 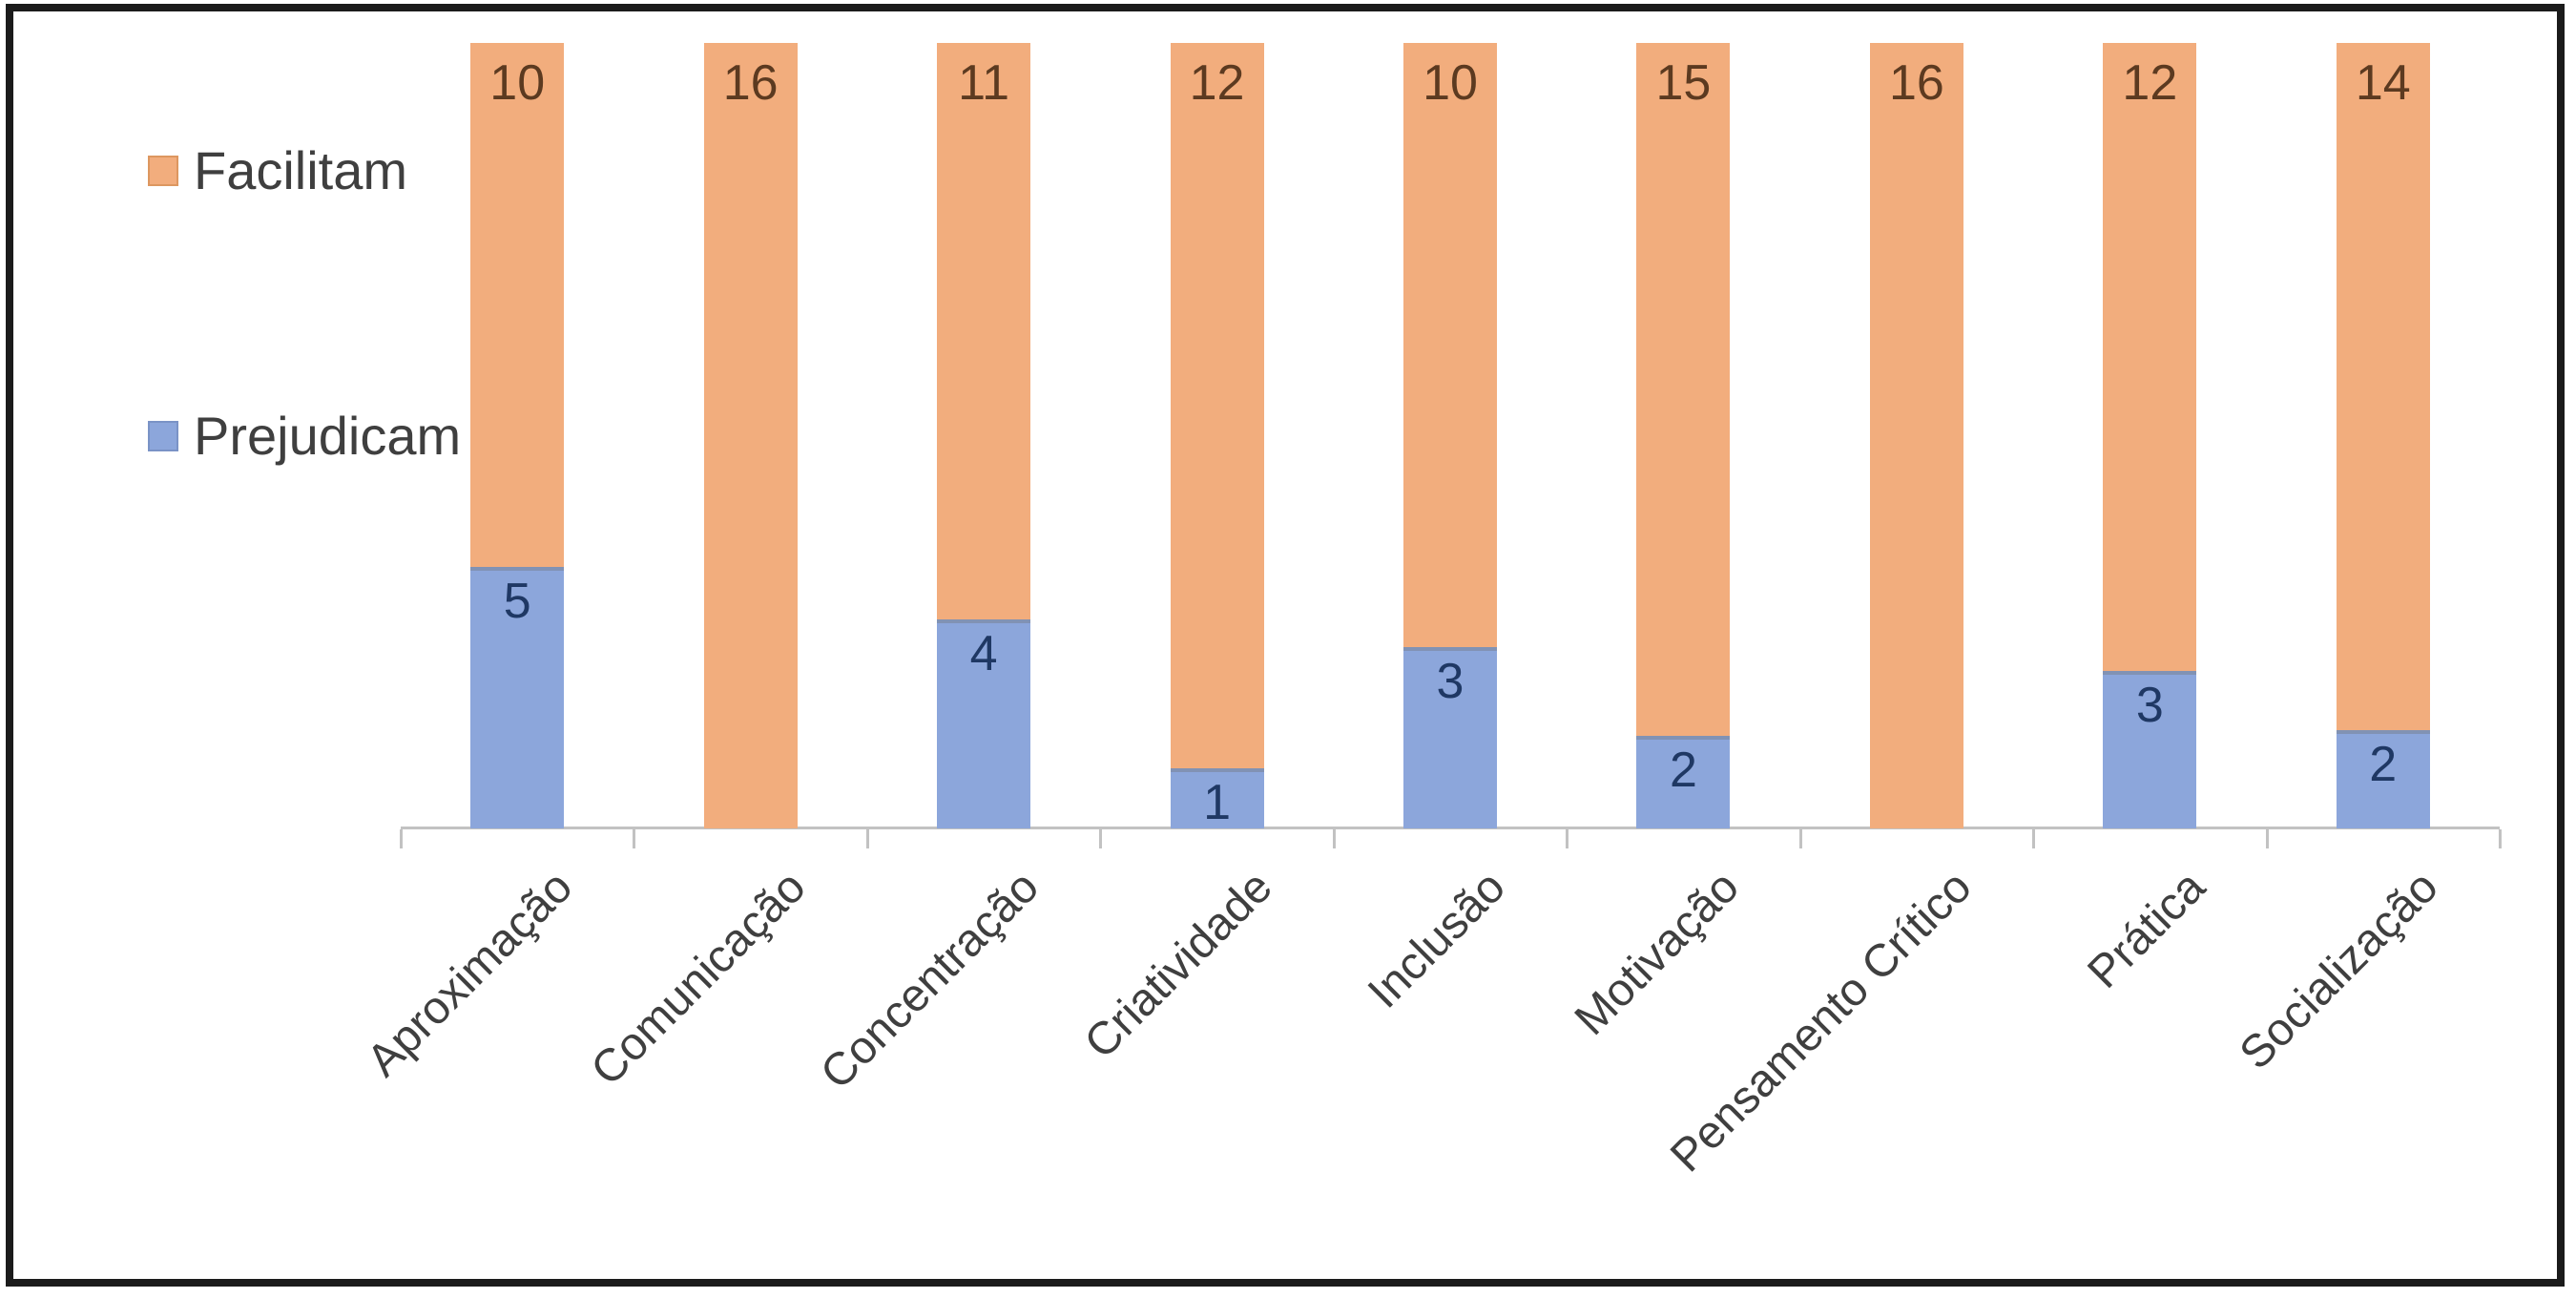 What do you see at coordinates (301, 170) in the screenshot?
I see `legend-label-facilitam: Facilitam` at bounding box center [301, 170].